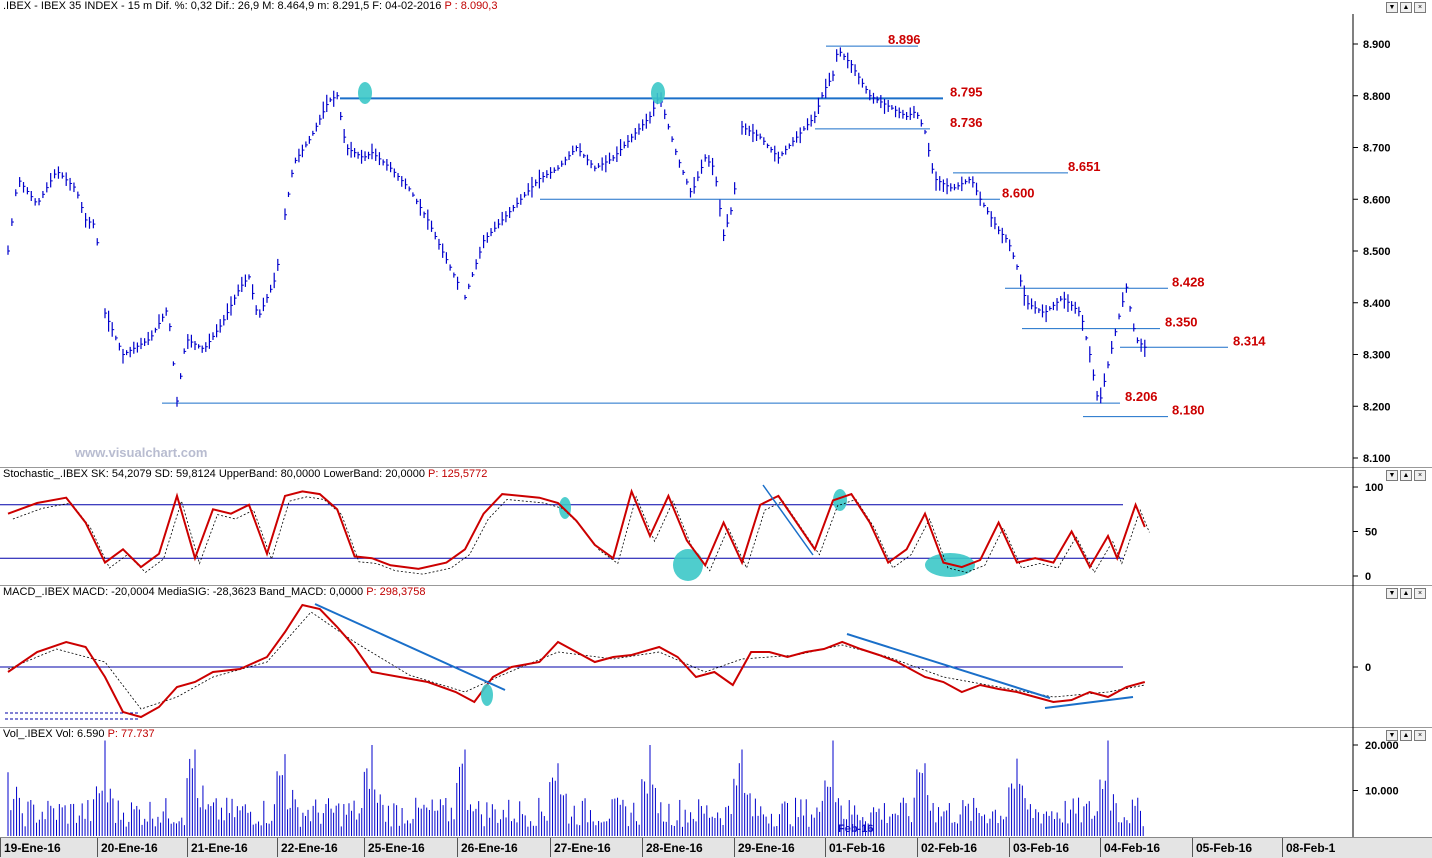 The image size is (1432, 858). What do you see at coordinates (674, 848) in the screenshot?
I see `date-label: 28-Ene-16` at bounding box center [674, 848].